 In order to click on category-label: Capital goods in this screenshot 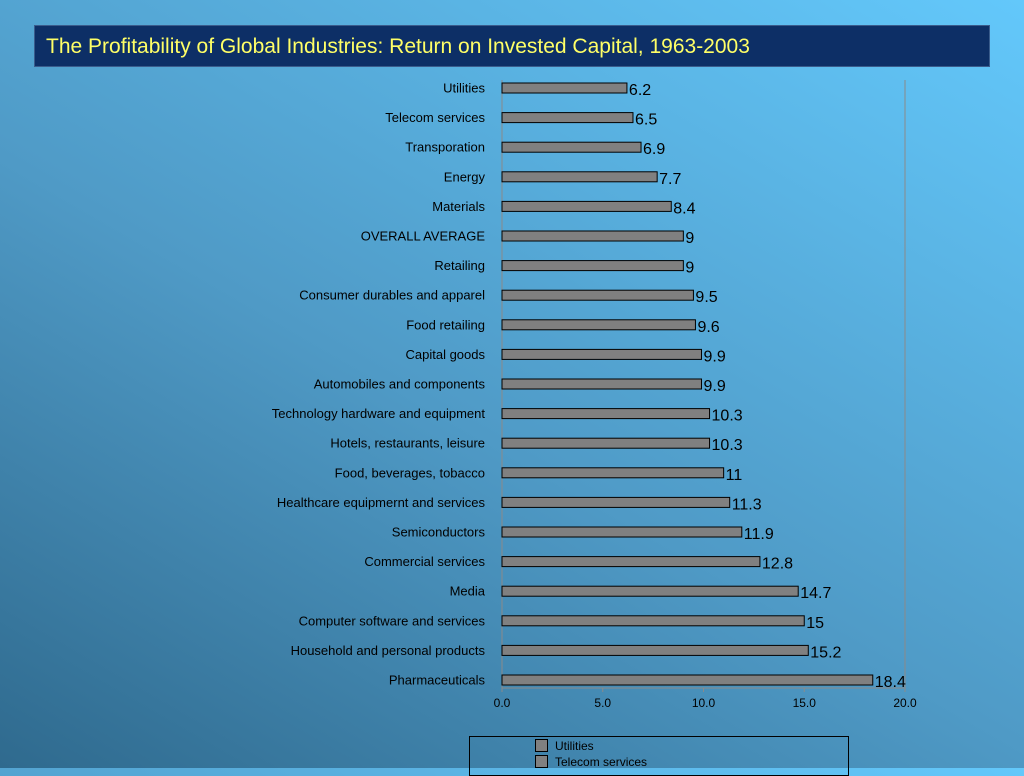, I will do `click(446, 354)`.